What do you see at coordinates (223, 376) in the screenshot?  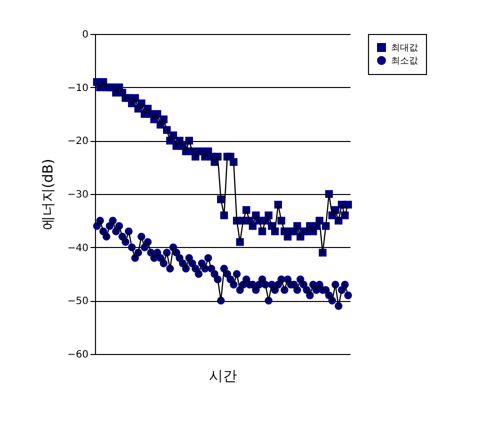 I see `x-axis-title: 시간` at bounding box center [223, 376].